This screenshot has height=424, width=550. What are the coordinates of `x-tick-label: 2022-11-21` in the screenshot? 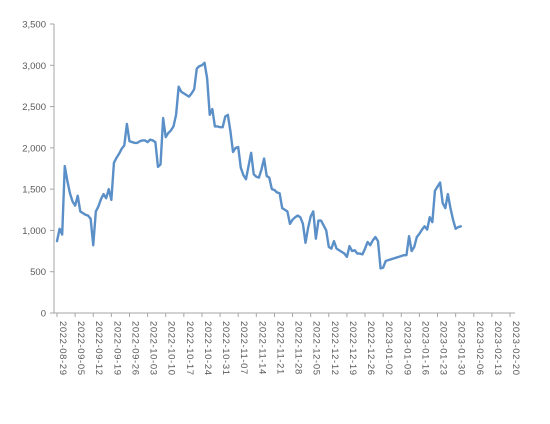 It's located at (279, 348).